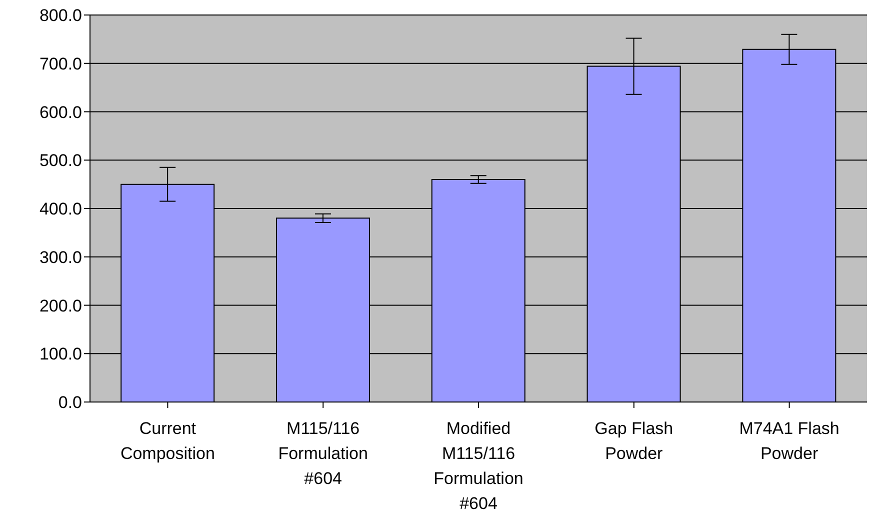  I want to click on y-tick-label: 800.0, so click(60, 16).